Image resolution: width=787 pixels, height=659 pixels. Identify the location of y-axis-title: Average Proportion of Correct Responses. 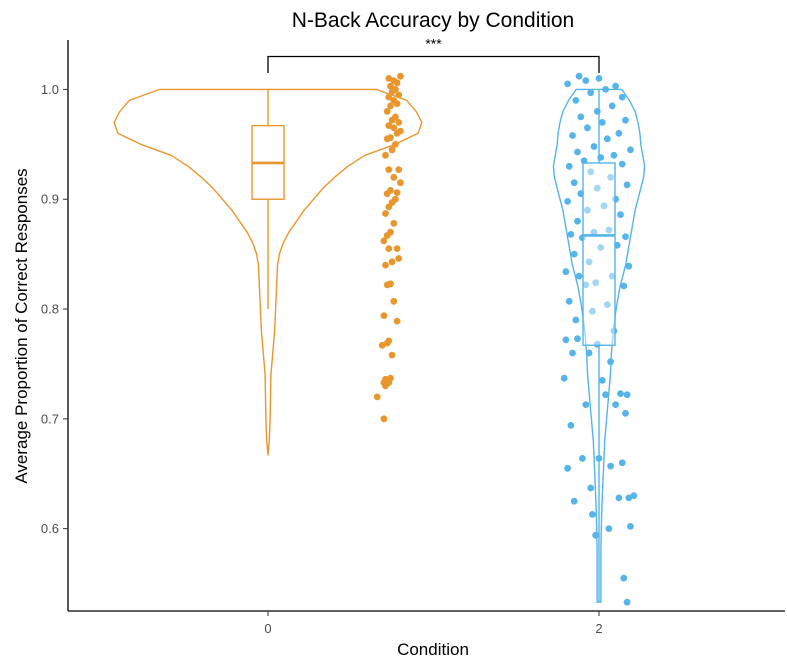
(21, 325).